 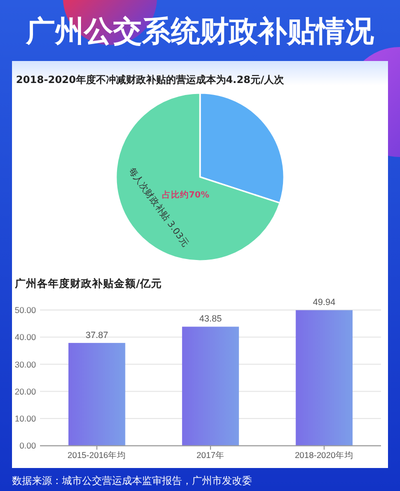 I want to click on y-tick-label: 0.00, so click(x=27, y=445).